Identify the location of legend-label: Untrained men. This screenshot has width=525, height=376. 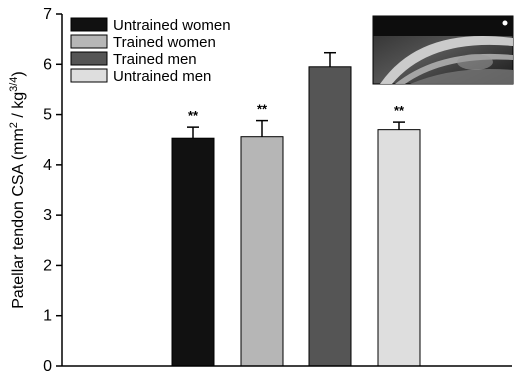
(162, 76).